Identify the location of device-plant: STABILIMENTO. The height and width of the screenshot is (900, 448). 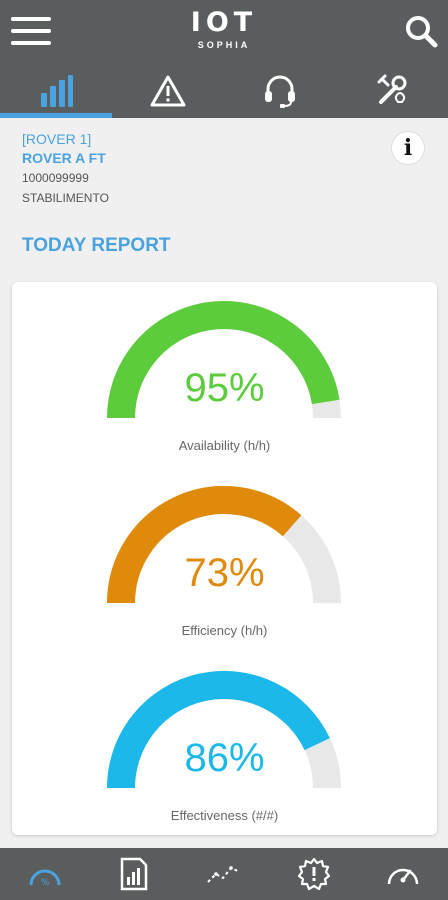
(65, 198).